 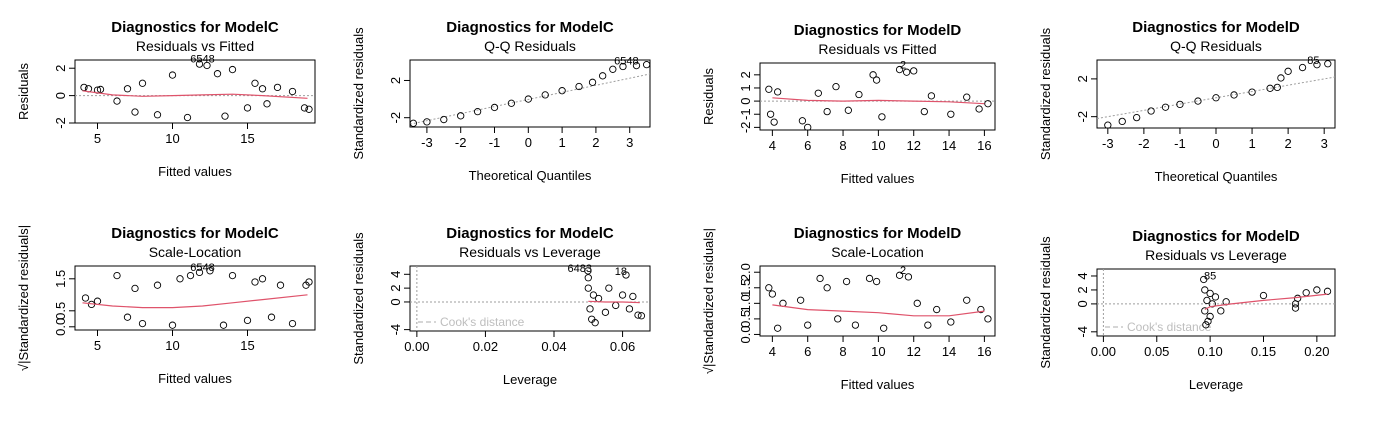 I want to click on x-tick-label: 0.04, so click(x=553, y=346).